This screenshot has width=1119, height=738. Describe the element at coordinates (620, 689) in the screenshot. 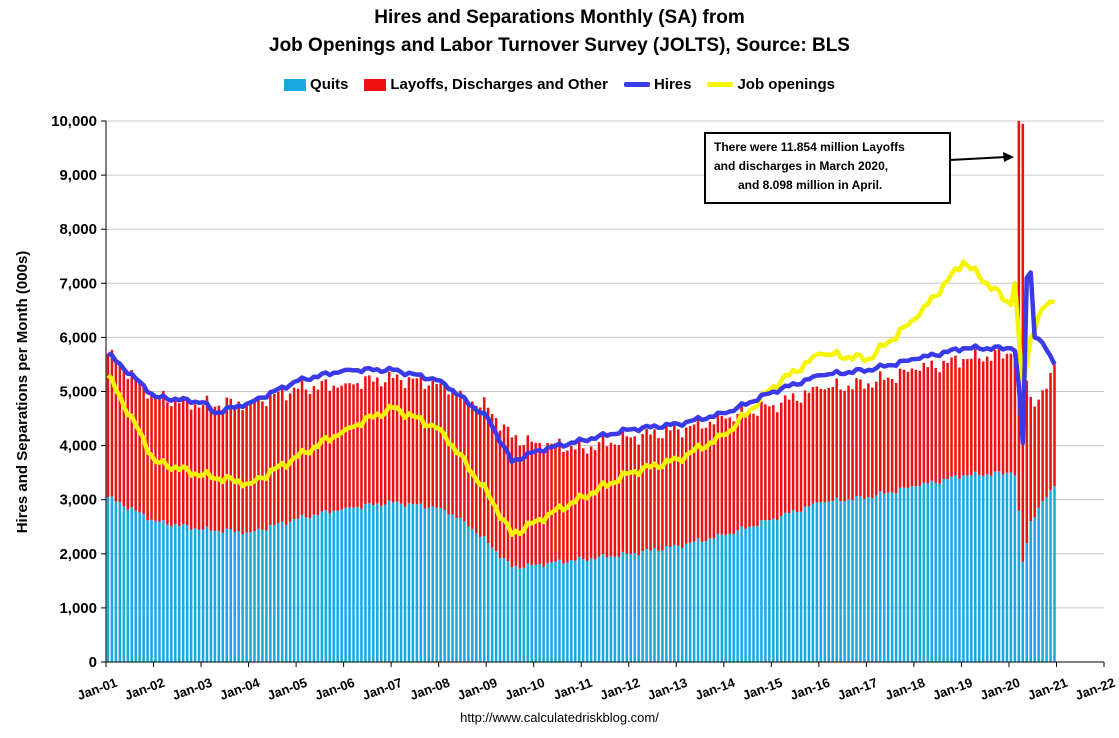

I see `x-tick-label: Jan-12` at that location.